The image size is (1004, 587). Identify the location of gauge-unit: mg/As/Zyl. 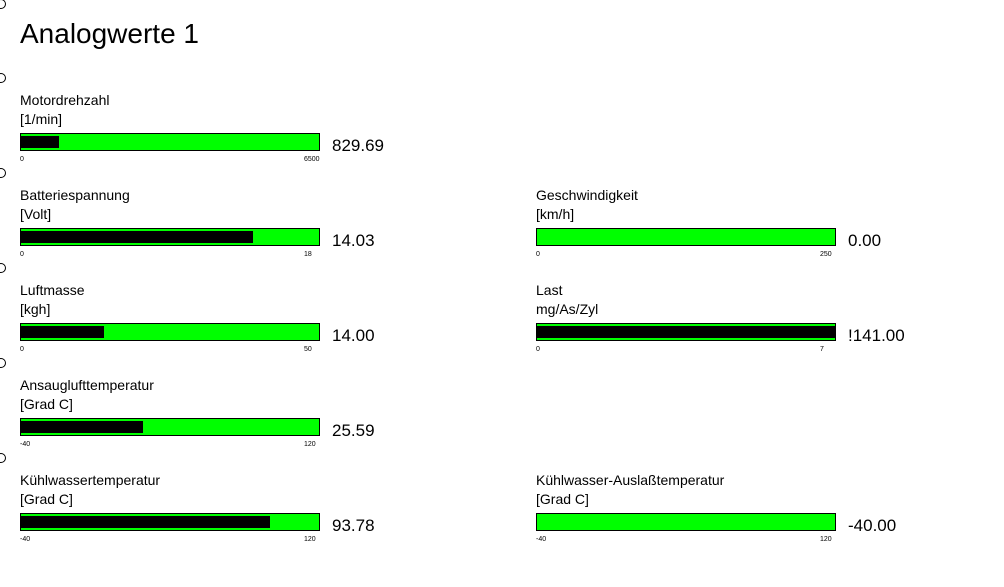
(567, 309).